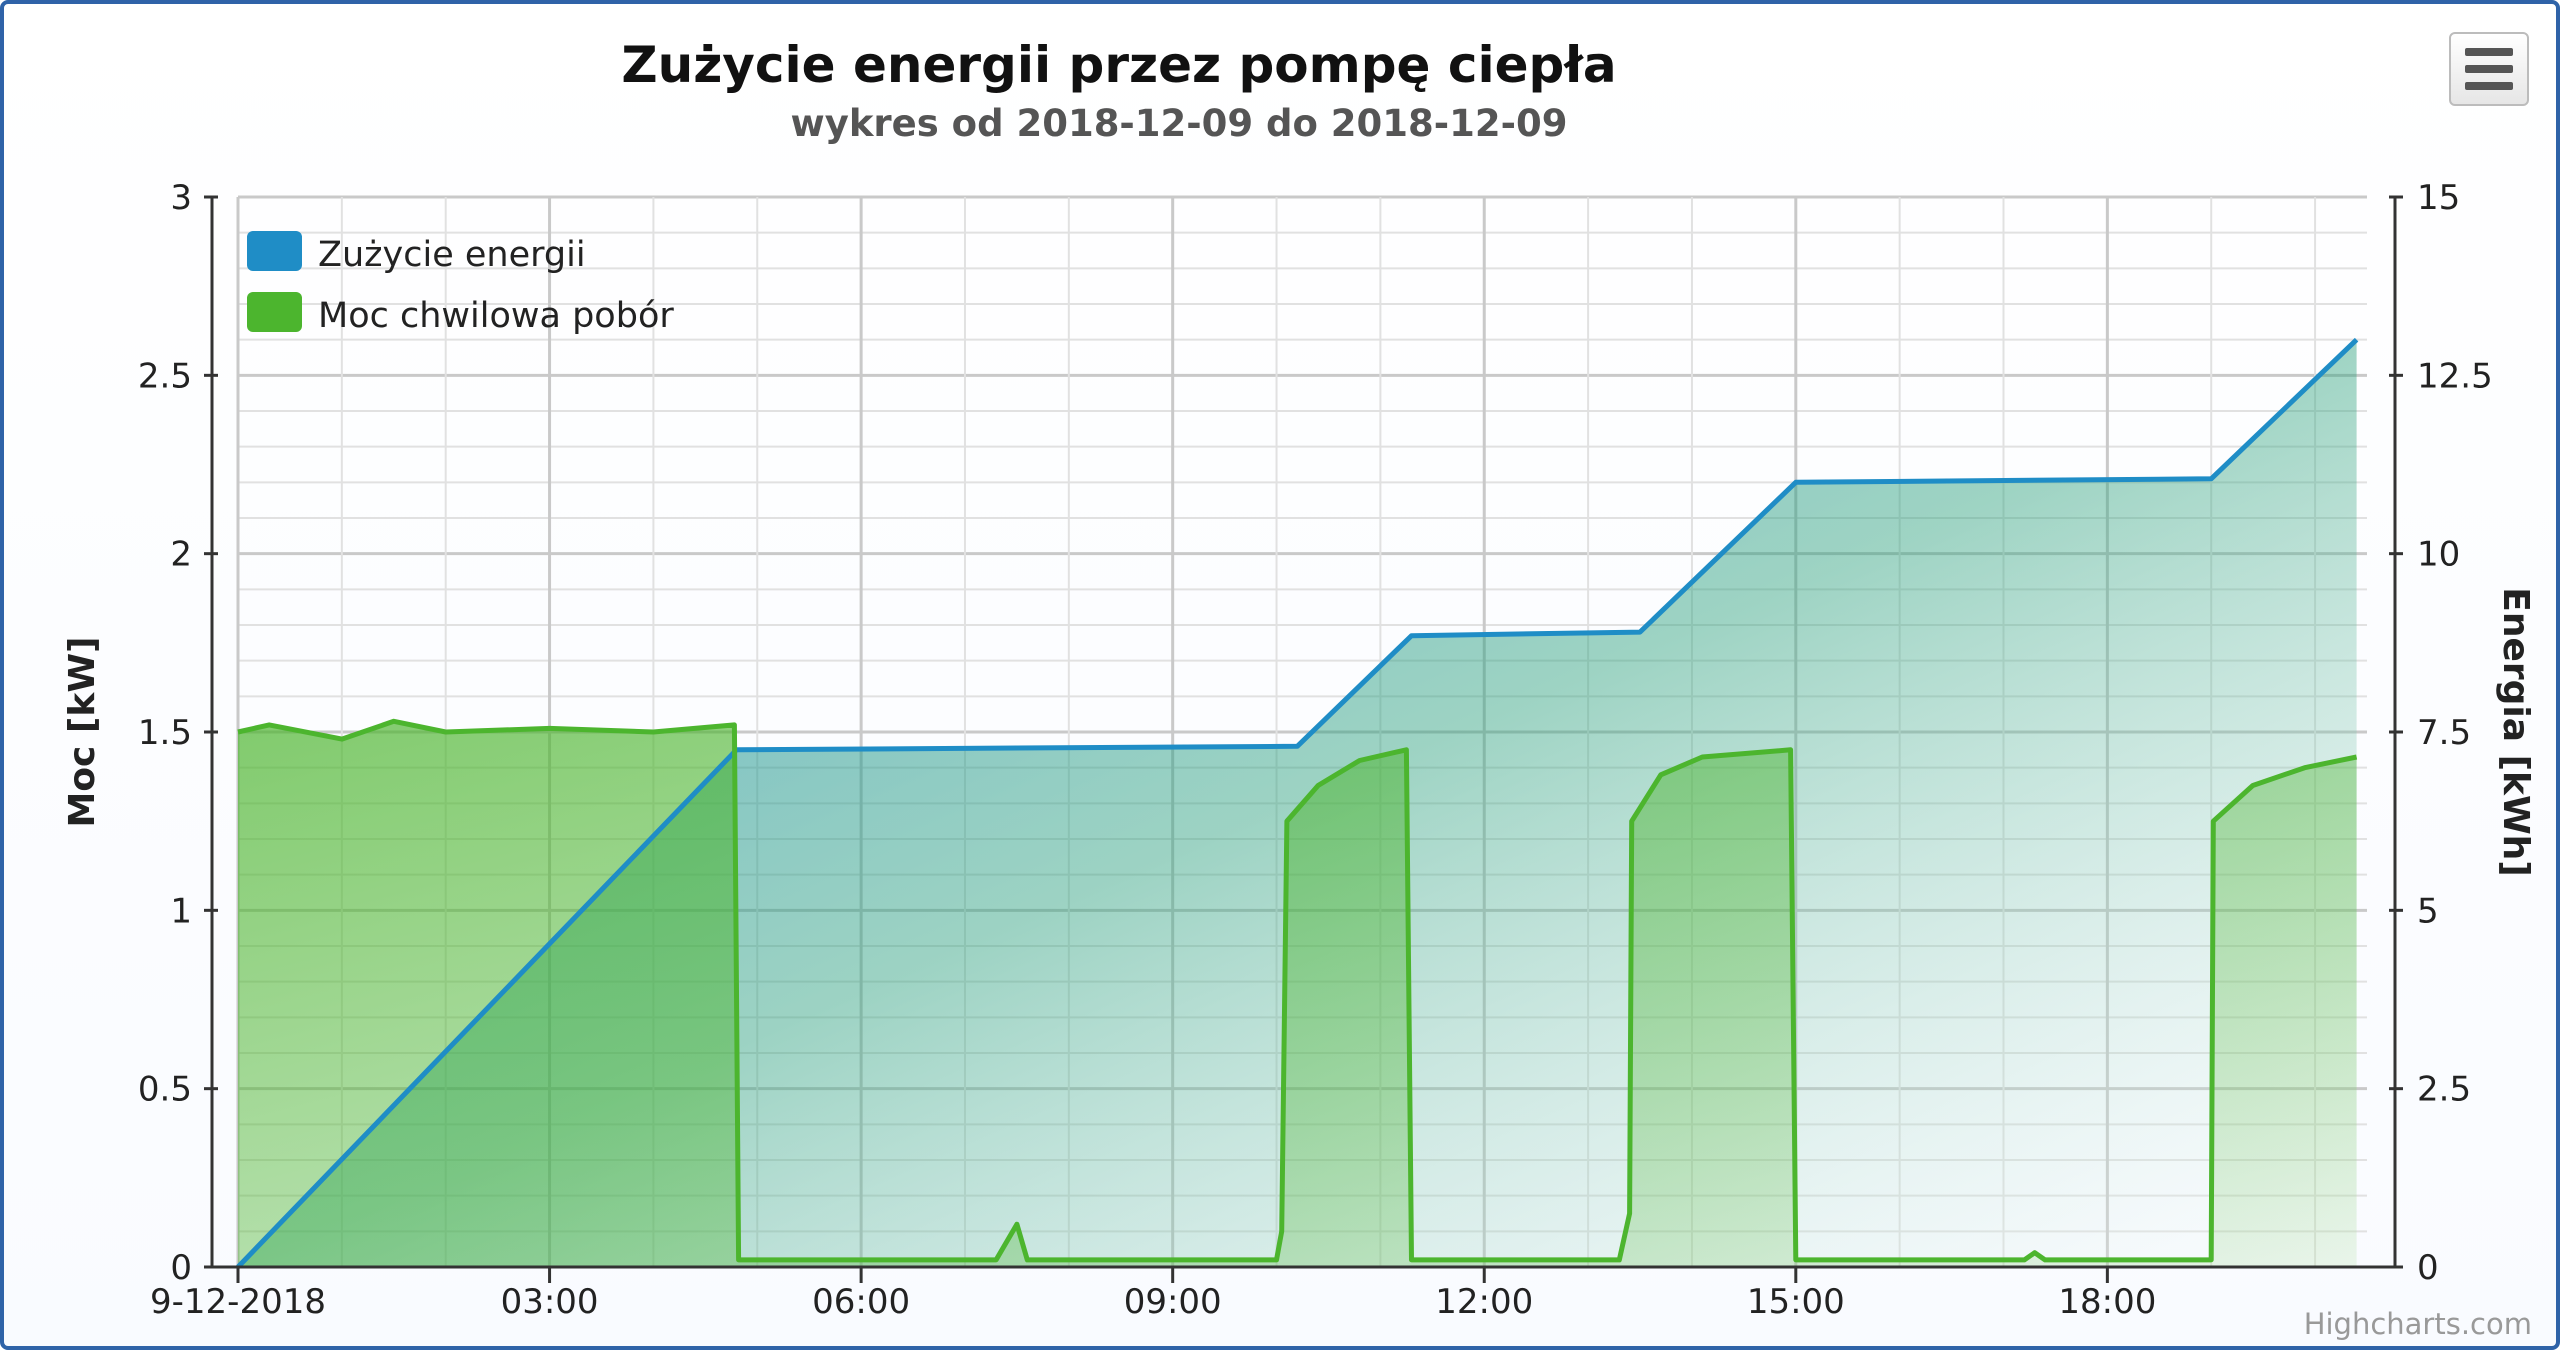  I want to click on y-left-tick-label: 1, so click(181, 911).